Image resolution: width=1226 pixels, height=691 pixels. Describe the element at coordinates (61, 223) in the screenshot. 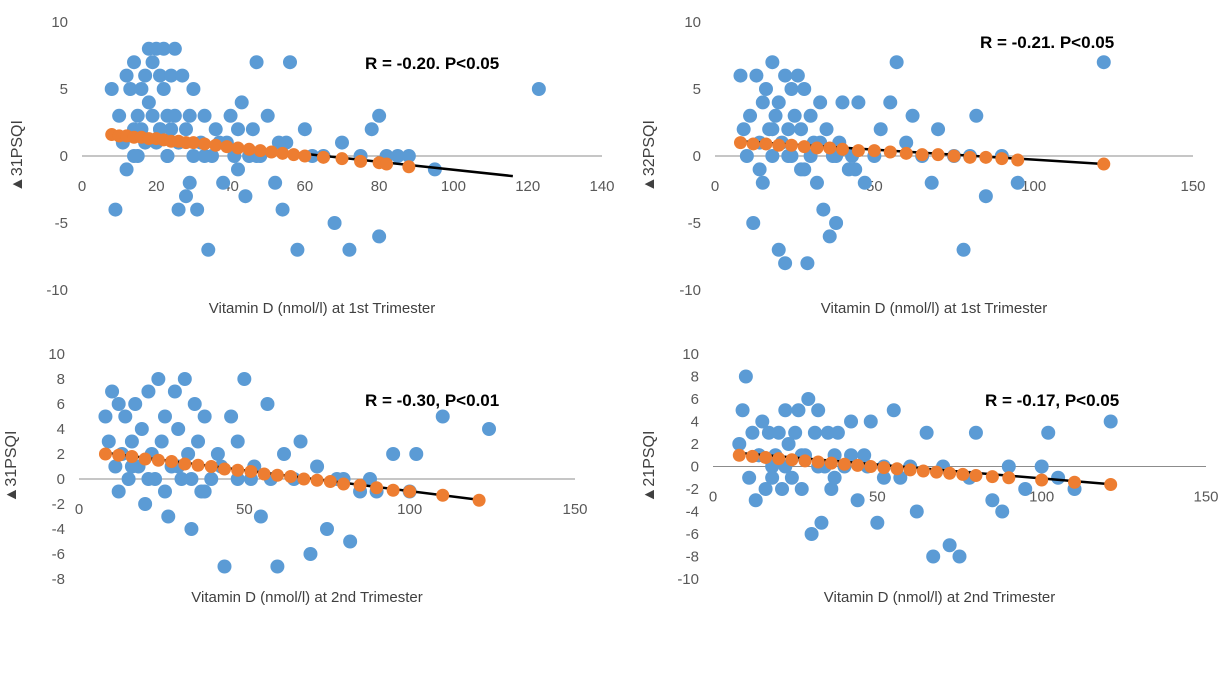

I see `y-tick-label: -5` at that location.